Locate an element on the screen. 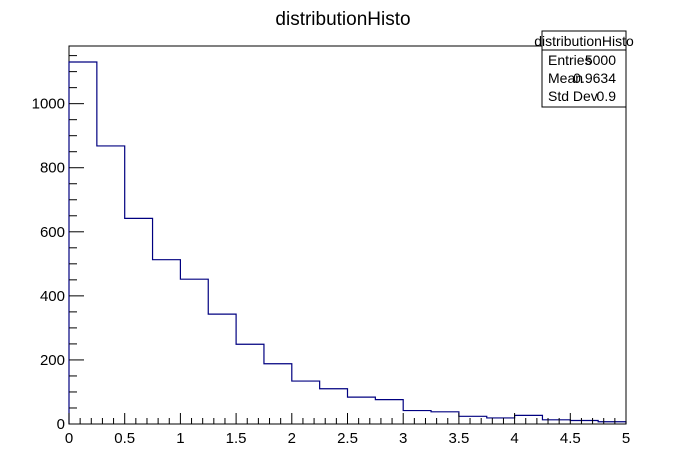 The width and height of the screenshot is (696, 472). x-tick-label: 3 is located at coordinates (403, 438).